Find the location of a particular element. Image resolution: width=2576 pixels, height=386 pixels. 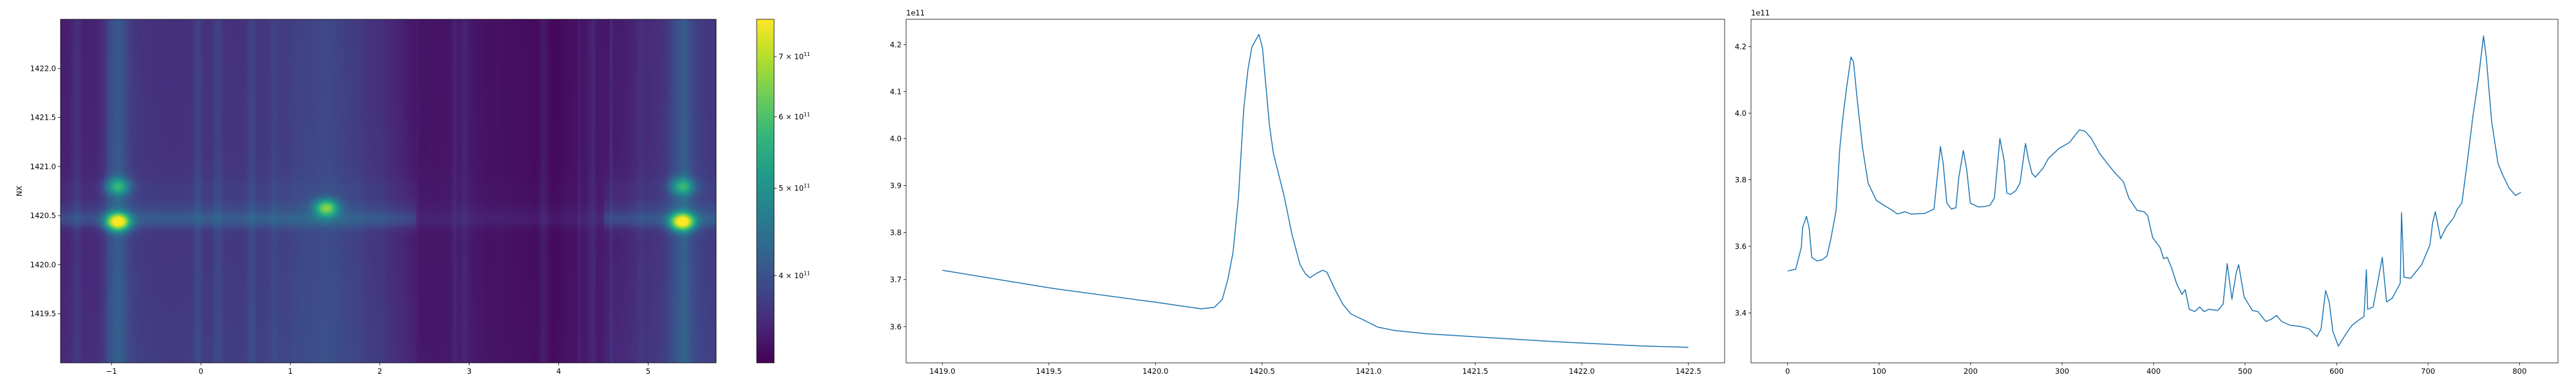

y-axis-label: NX is located at coordinates (19, 191).